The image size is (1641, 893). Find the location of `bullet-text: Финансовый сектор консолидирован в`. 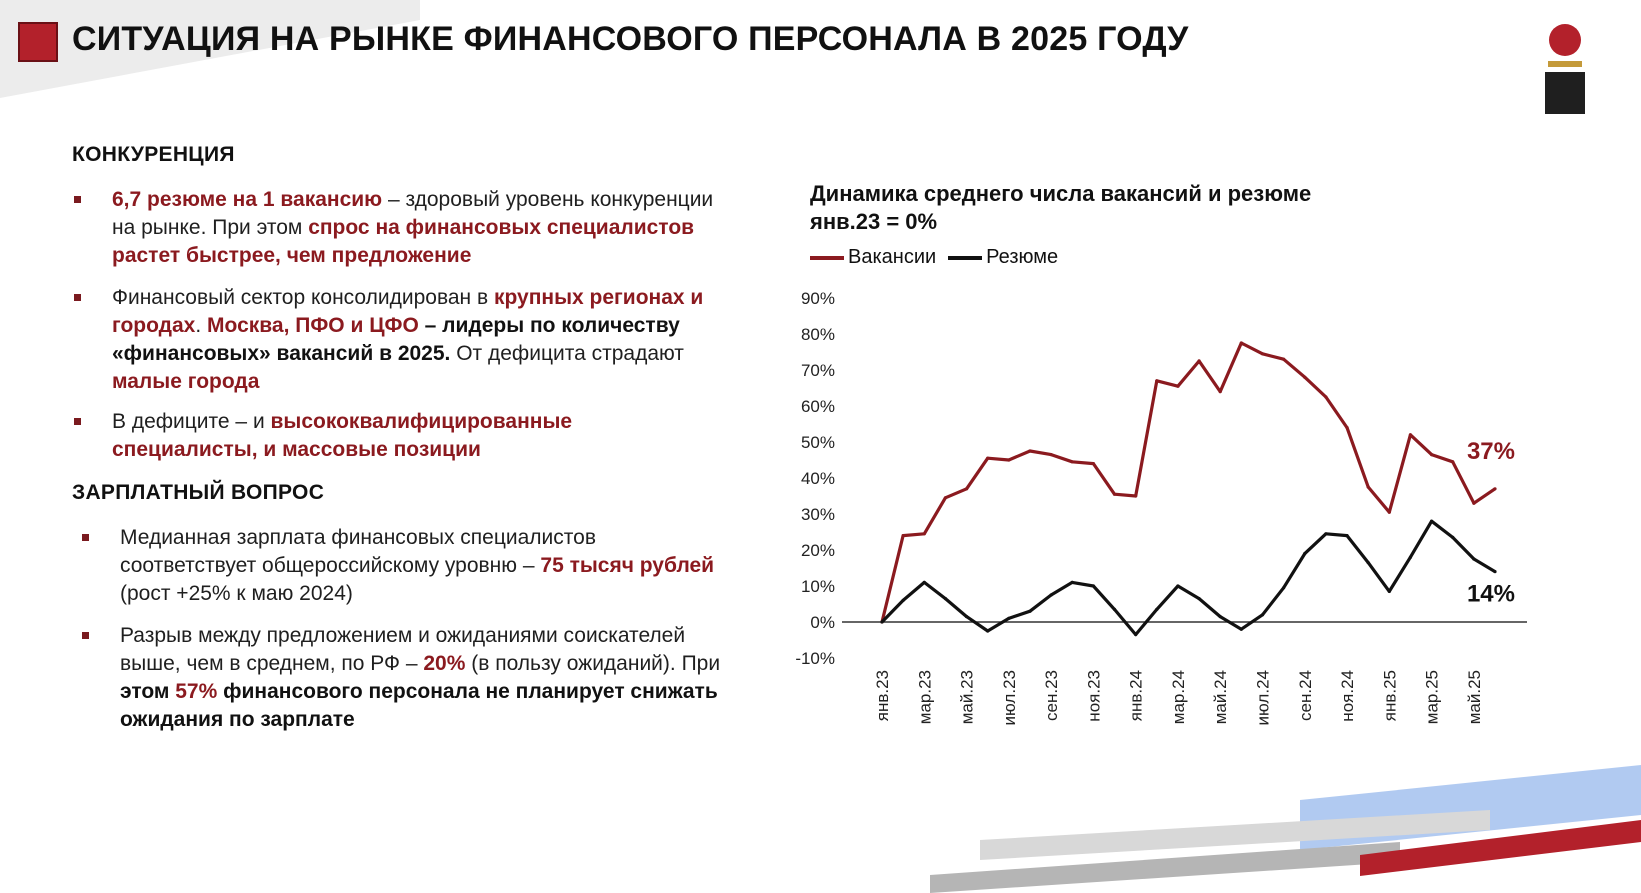

bullet-text: Финансовый сектор консолидирован в is located at coordinates (303, 297).